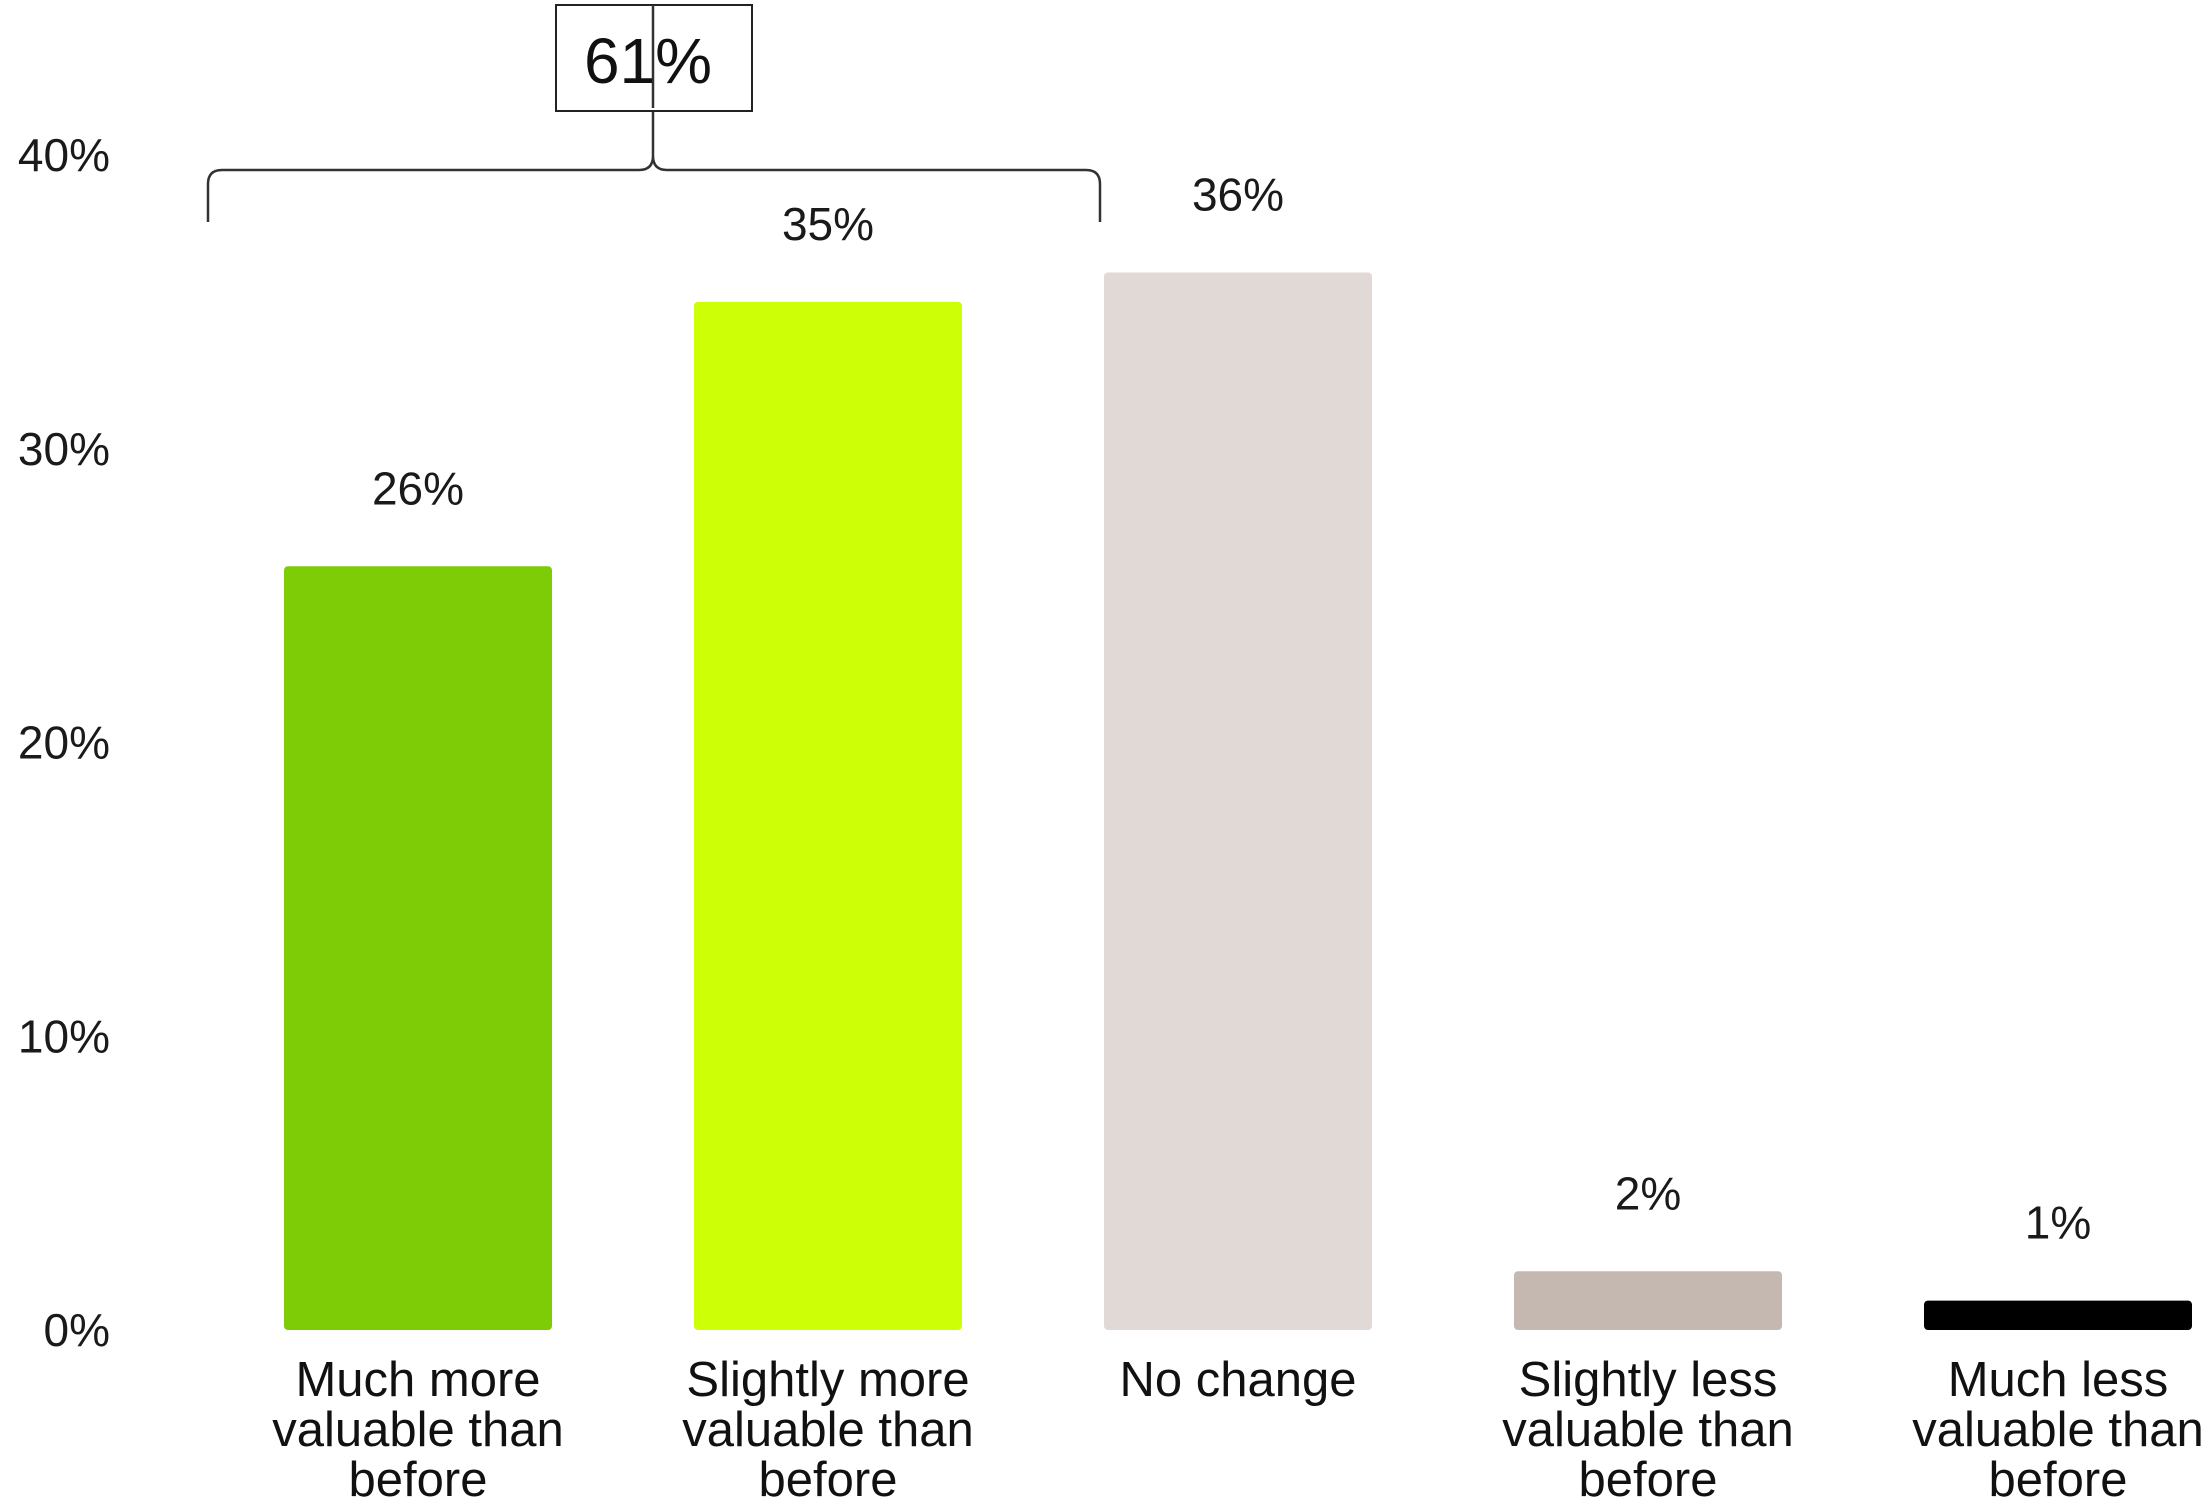  What do you see at coordinates (2058, 1380) in the screenshot?
I see `x-category-label-line: Much less` at bounding box center [2058, 1380].